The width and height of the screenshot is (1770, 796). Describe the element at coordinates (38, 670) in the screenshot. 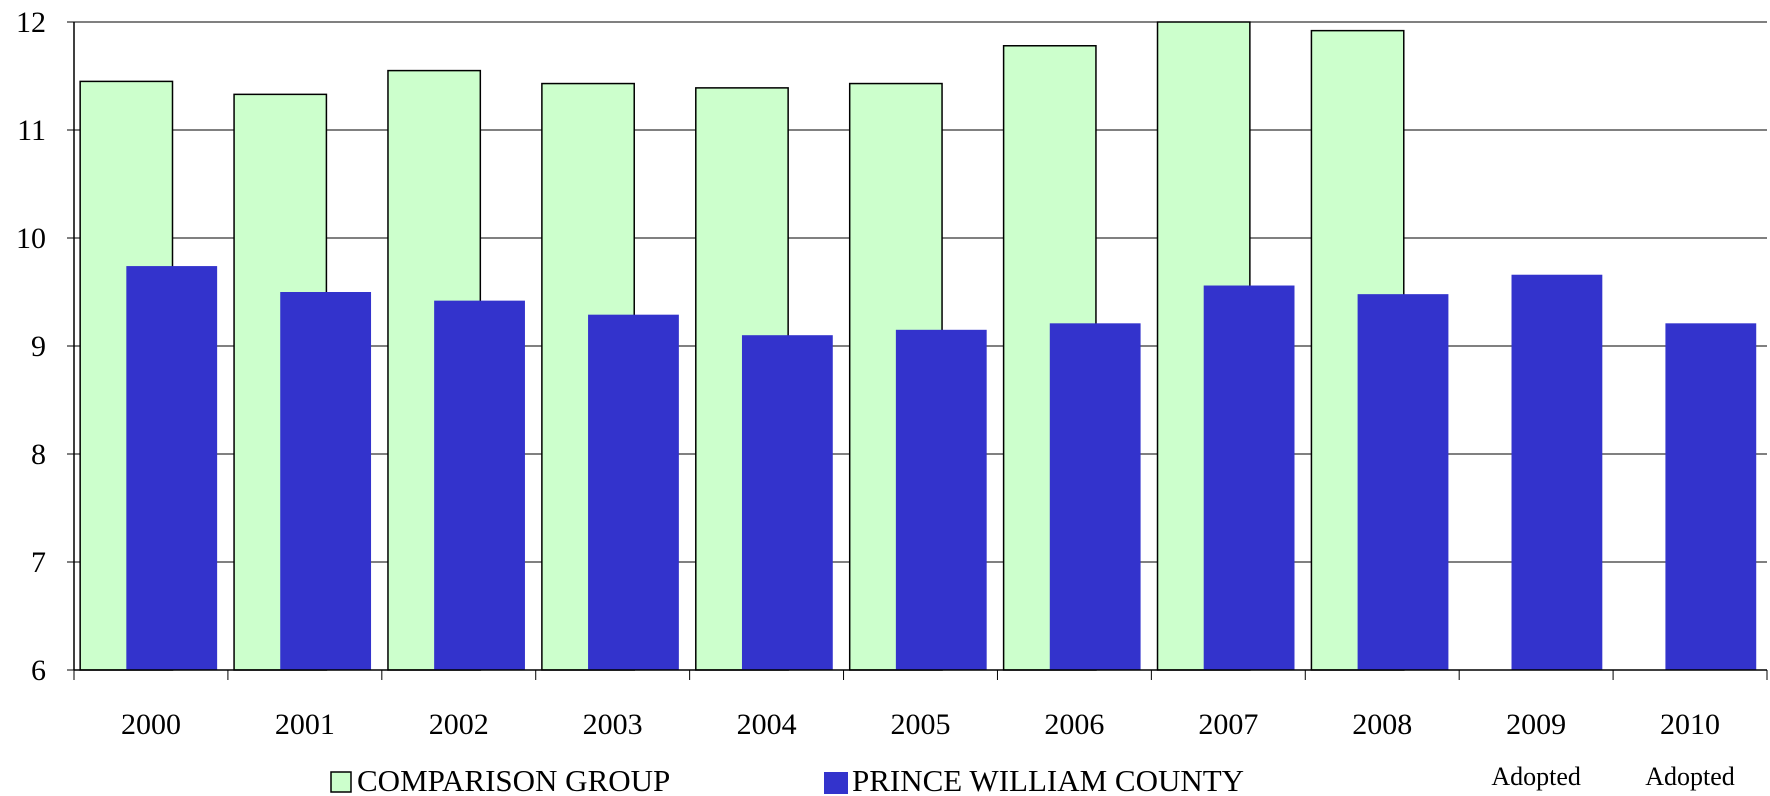

I see `y-tick-label: 6` at that location.